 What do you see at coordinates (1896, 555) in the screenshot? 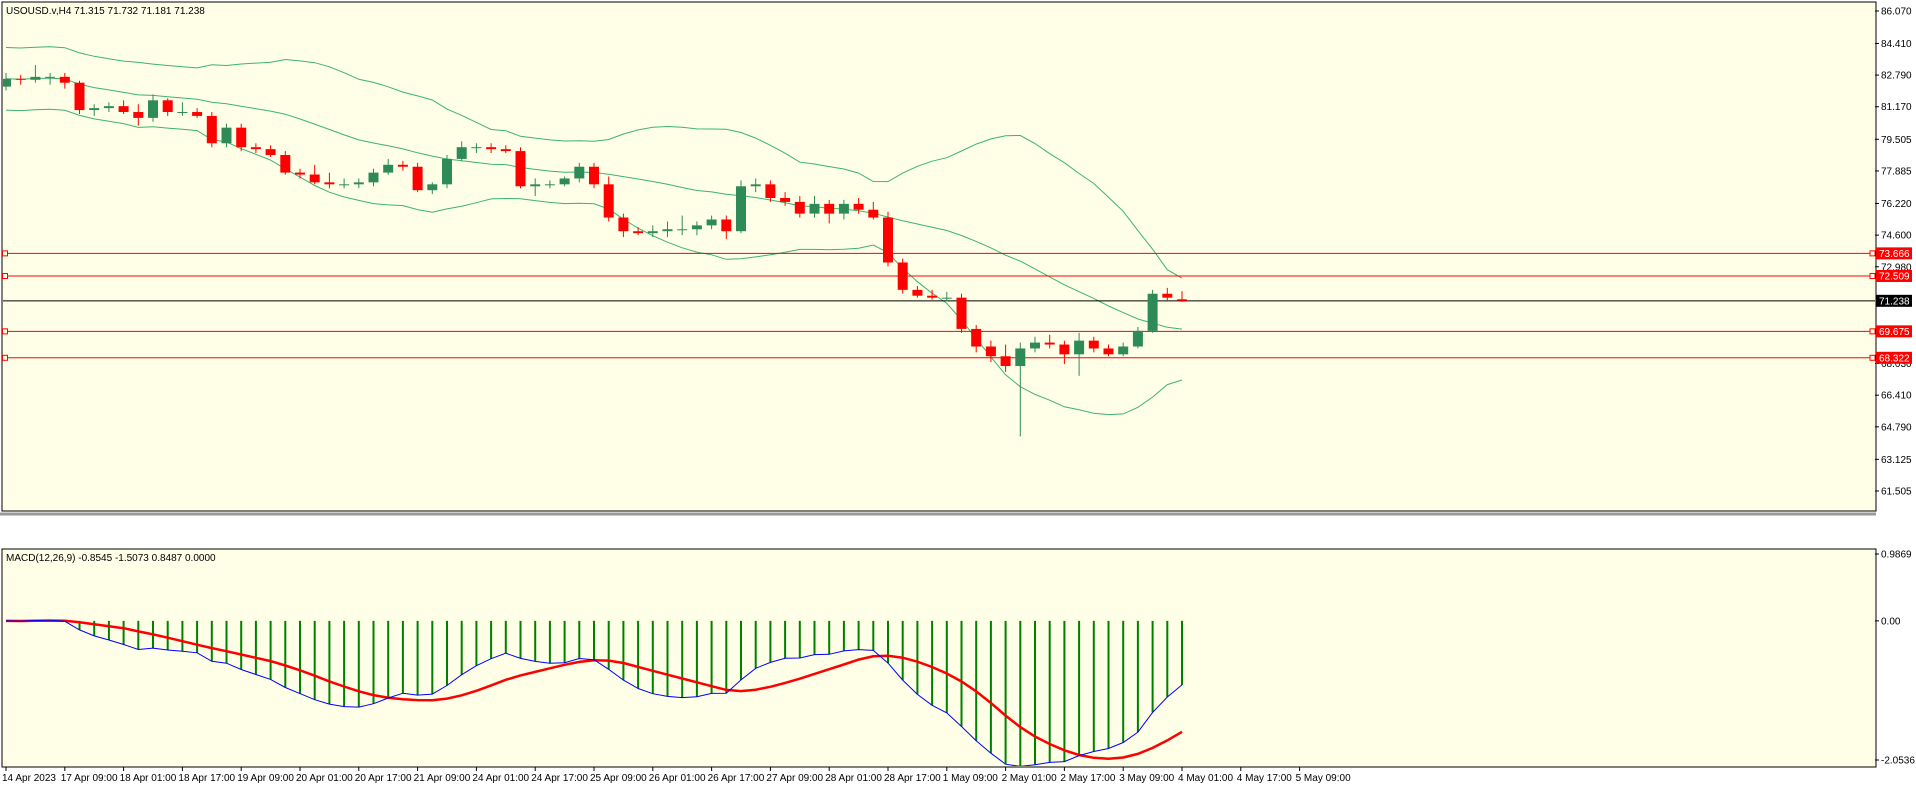
I see `macd-axis-label: 0.9869` at bounding box center [1896, 555].